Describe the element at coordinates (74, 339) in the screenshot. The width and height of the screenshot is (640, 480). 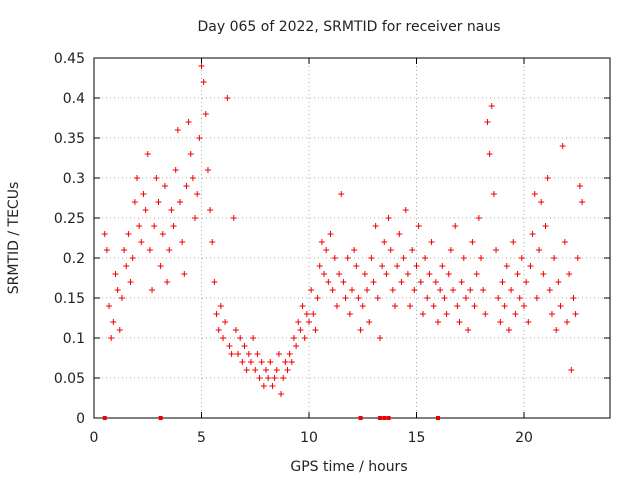
I see `y-tick-label: 0.1` at that location.